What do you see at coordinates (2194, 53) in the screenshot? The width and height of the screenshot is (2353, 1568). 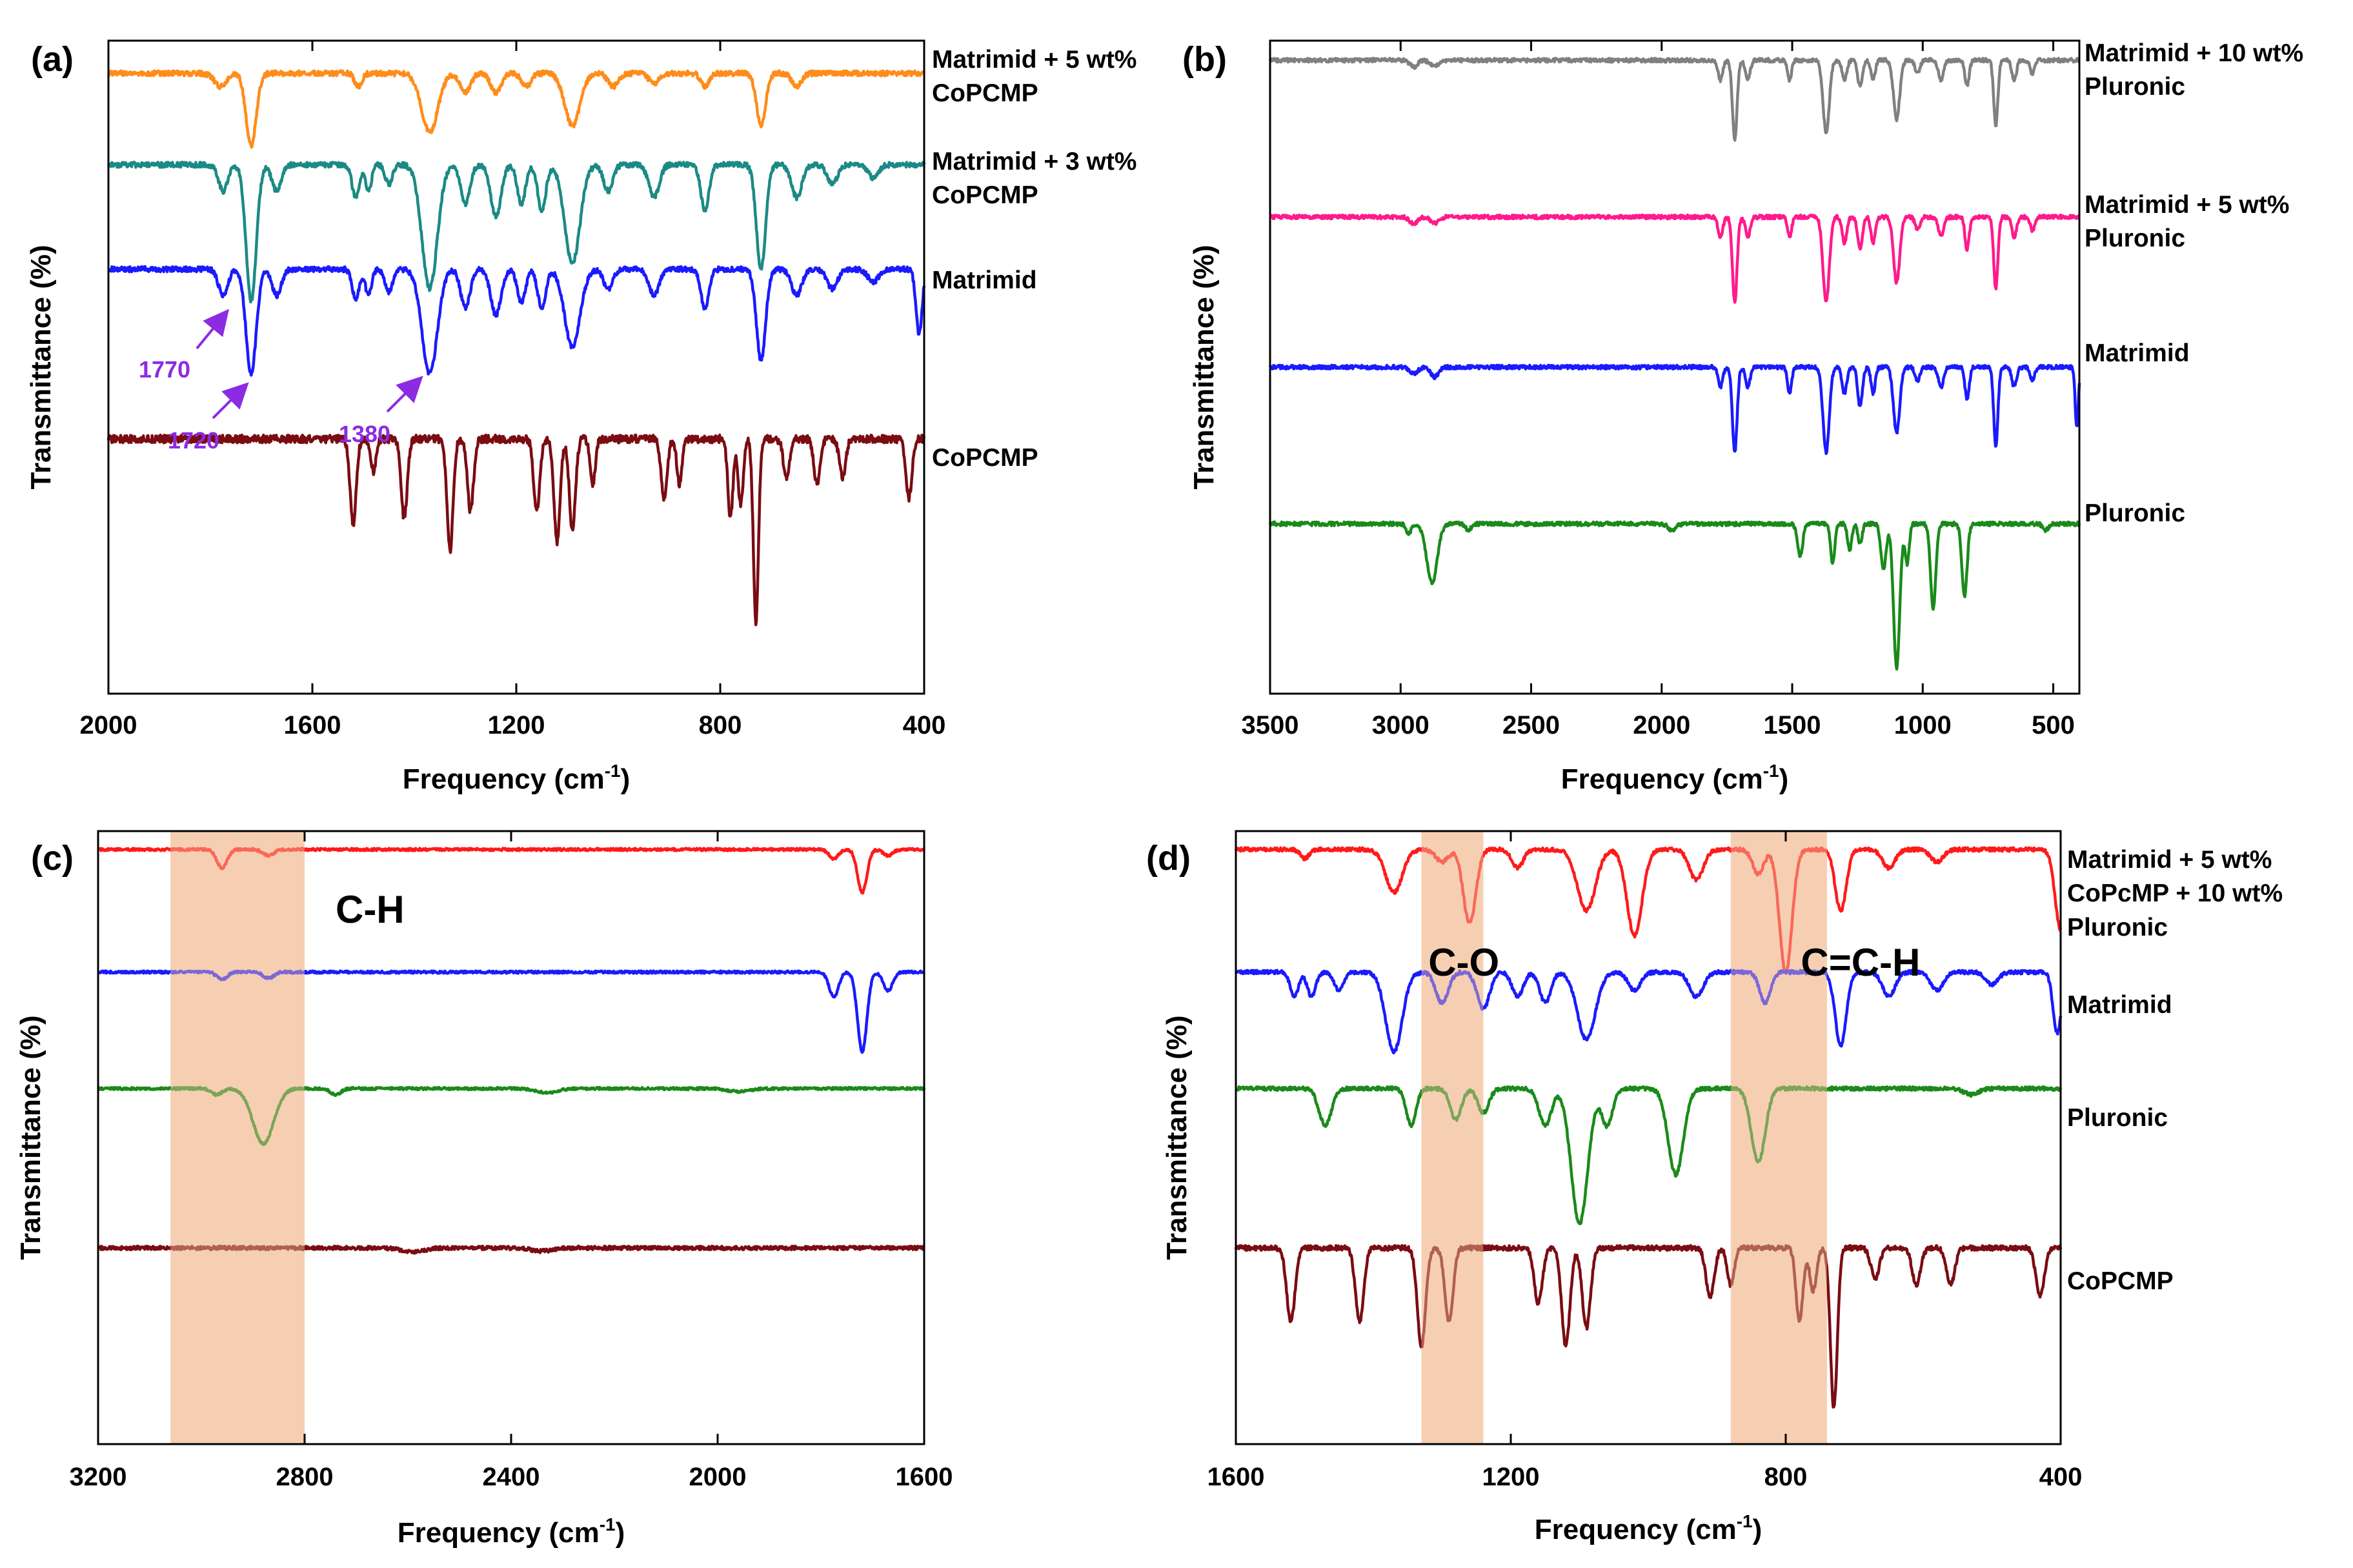 I see `series-label: Matrimid + 10 wt%` at bounding box center [2194, 53].